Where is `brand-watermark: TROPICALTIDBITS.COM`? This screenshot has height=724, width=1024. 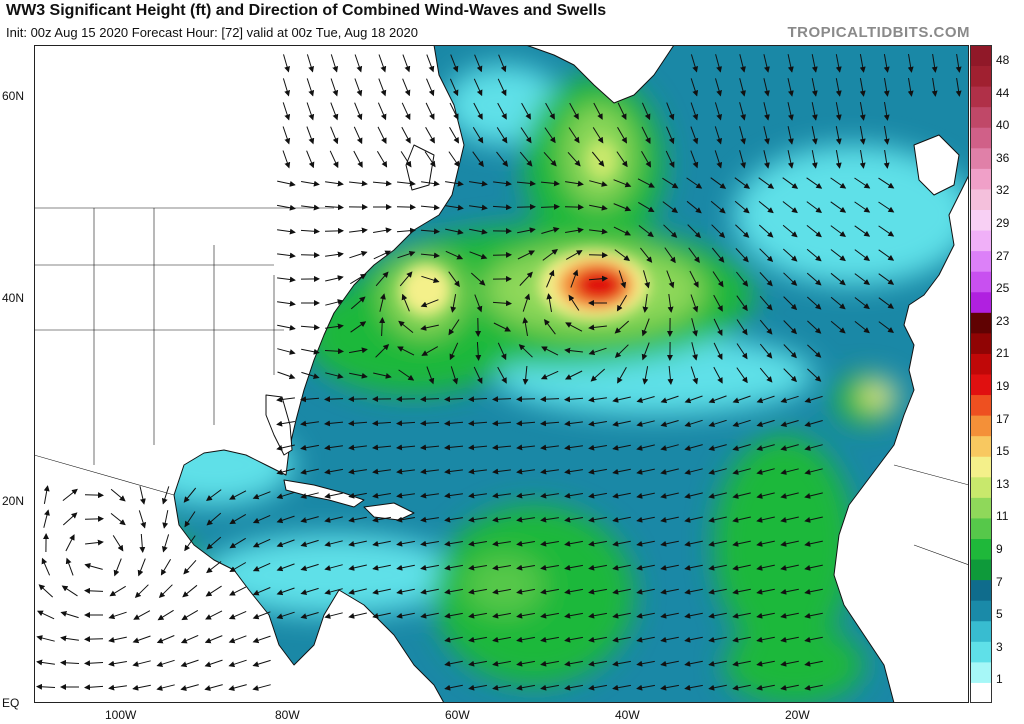
brand-watermark: TROPICALTIDBITS.COM is located at coordinates (878, 32).